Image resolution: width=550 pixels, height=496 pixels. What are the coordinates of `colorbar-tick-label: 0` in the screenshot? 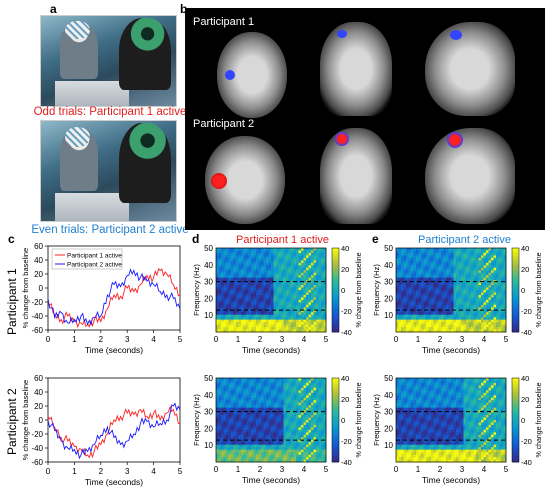 It's located at (523, 290).